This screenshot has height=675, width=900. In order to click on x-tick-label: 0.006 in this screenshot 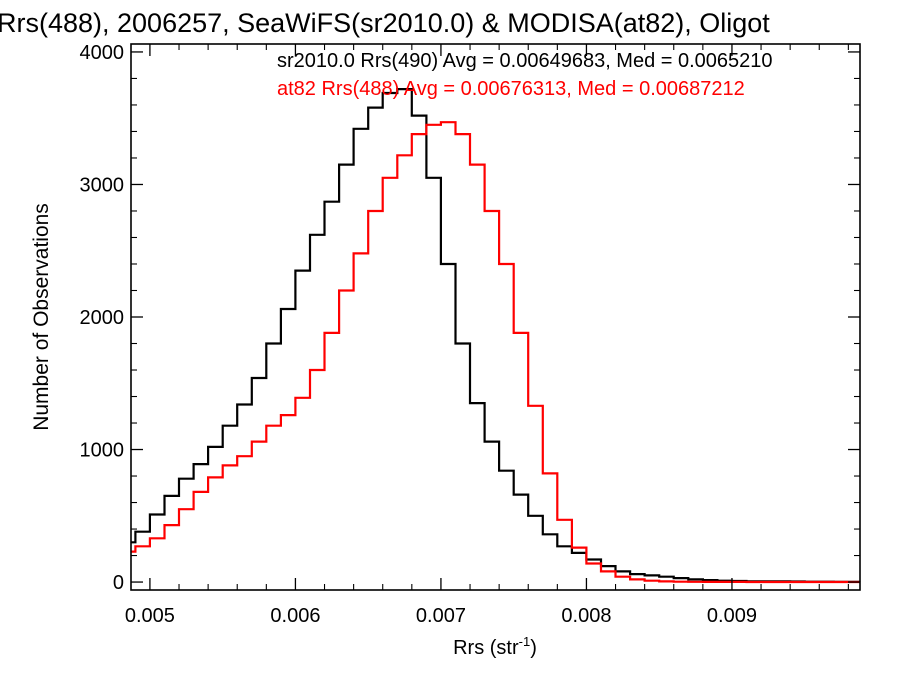, I will do `click(295, 616)`.